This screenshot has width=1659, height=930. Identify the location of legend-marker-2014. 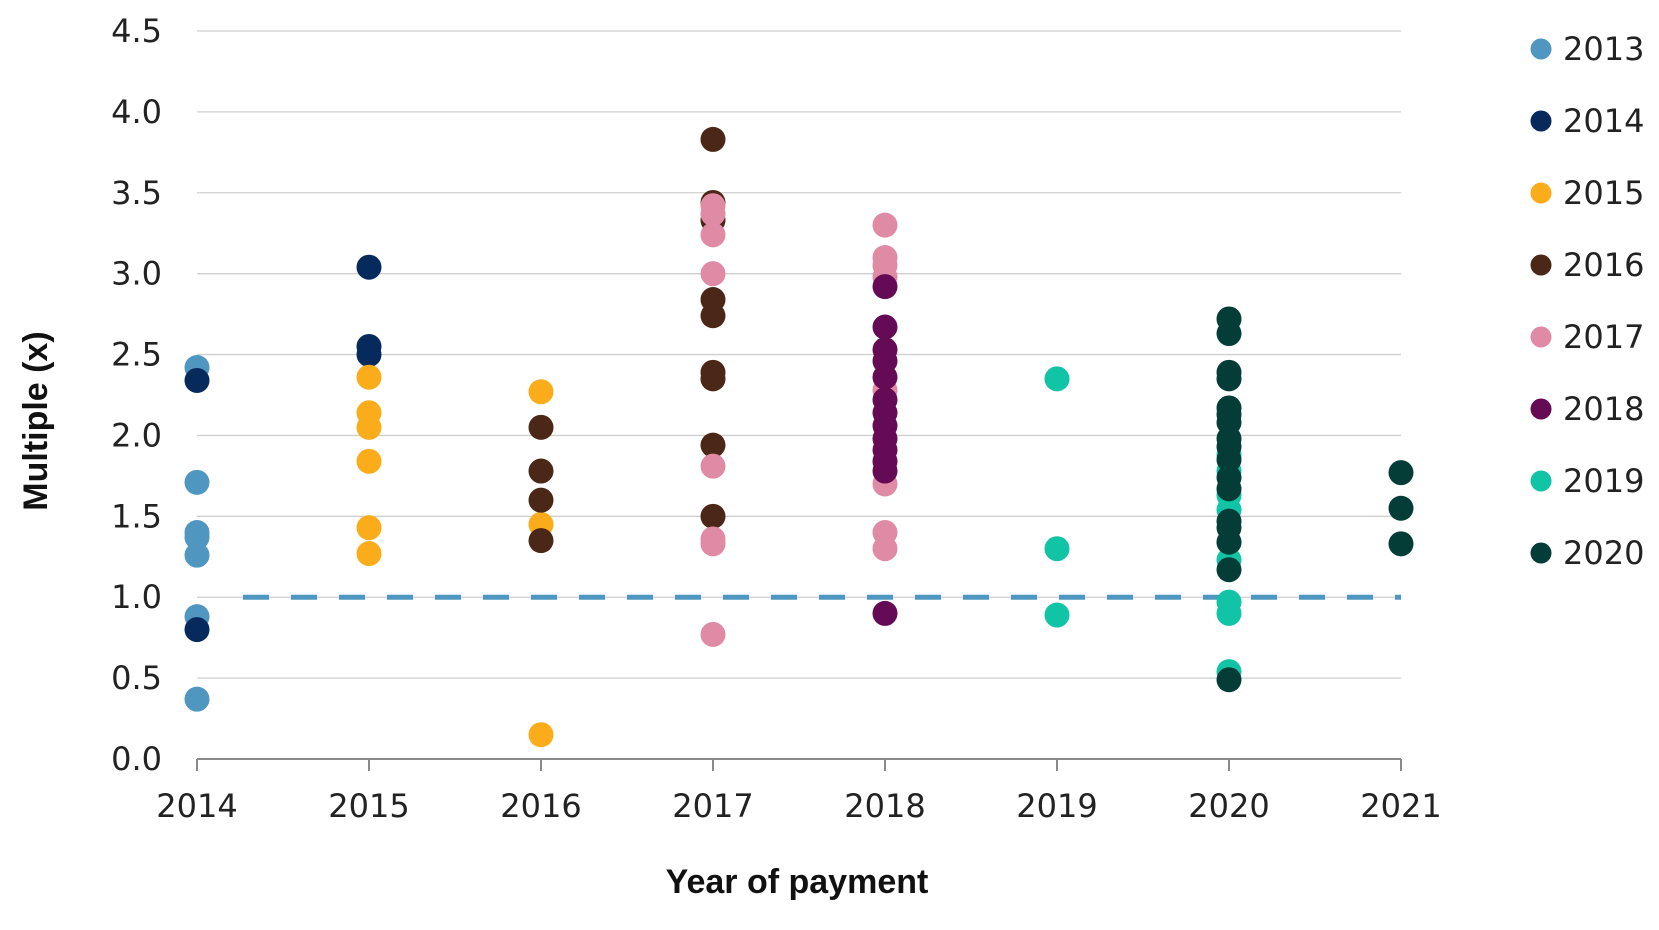
(1541, 121).